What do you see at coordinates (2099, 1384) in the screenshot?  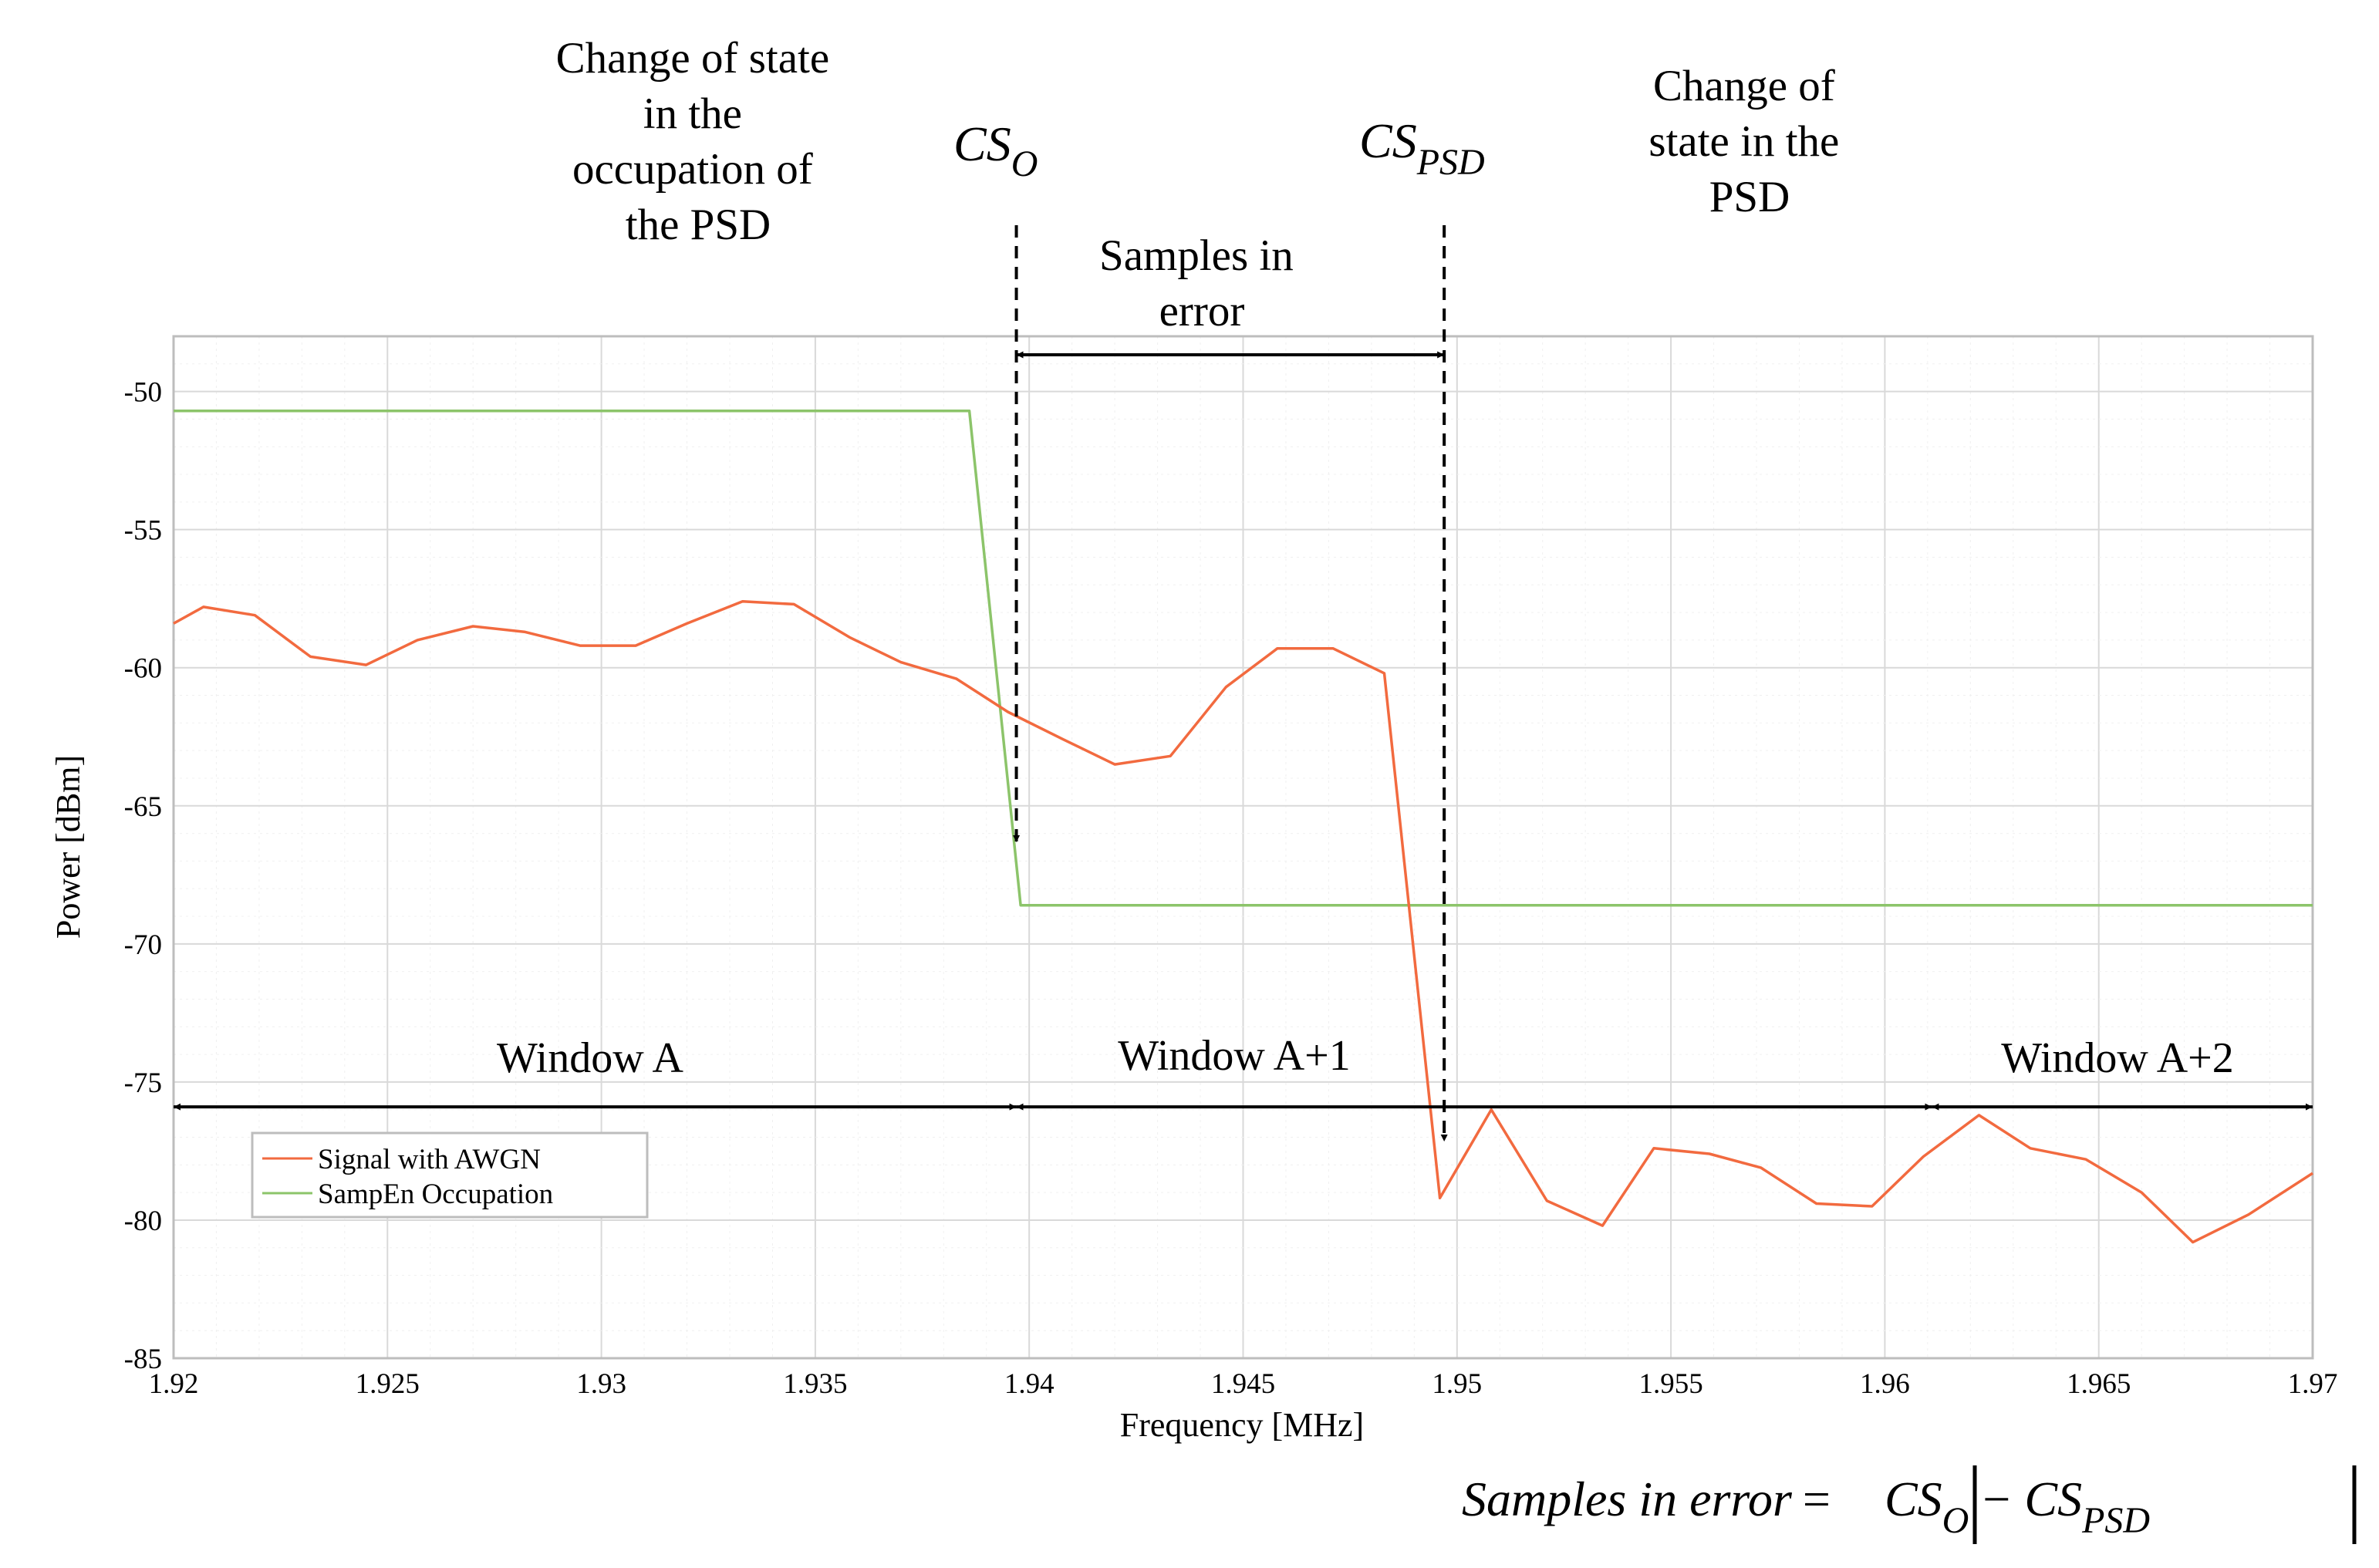 I see `x-tick-label: 1.965` at bounding box center [2099, 1384].